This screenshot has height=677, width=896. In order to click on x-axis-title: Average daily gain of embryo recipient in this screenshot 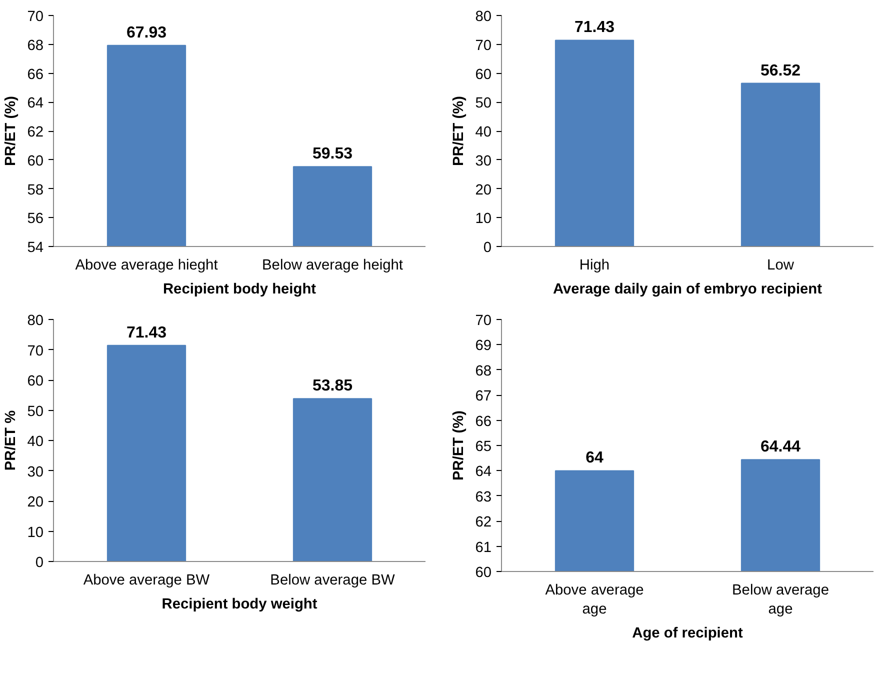, I will do `click(687, 290)`.